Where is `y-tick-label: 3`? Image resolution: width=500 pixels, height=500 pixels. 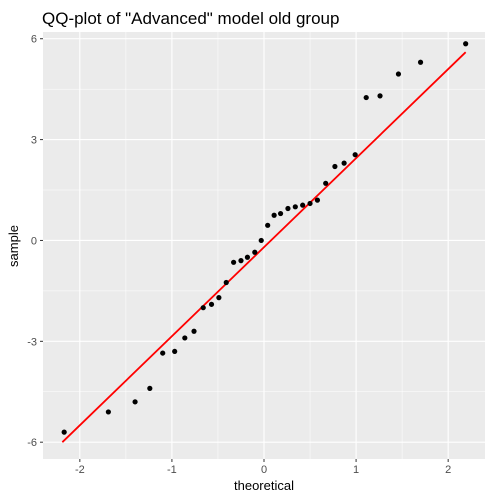
y-tick-label: 3 is located at coordinates (34, 141).